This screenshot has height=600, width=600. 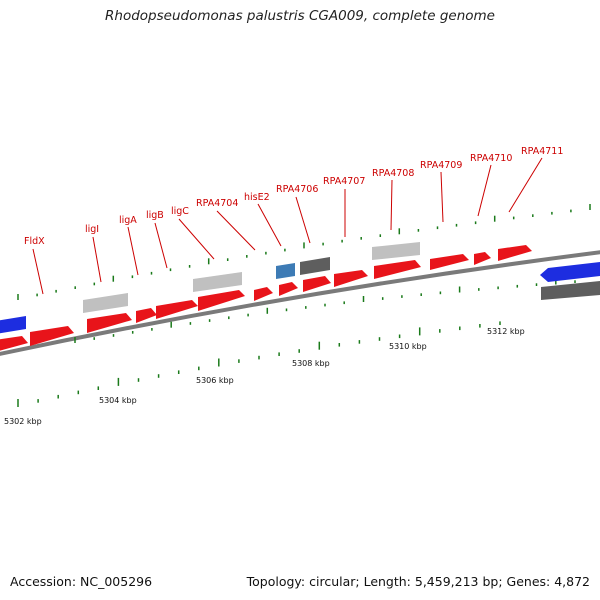 What do you see at coordinates (491, 158) in the screenshot?
I see `gene-label: RPA4710` at bounding box center [491, 158].